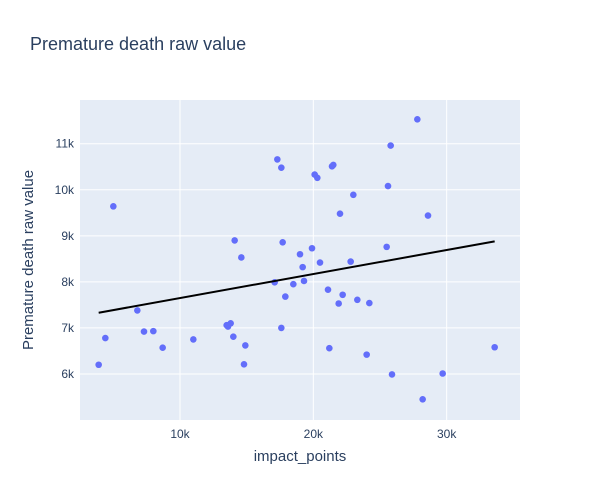  Describe the element at coordinates (138, 44) in the screenshot. I see `chart-title: Premature death raw value` at that location.